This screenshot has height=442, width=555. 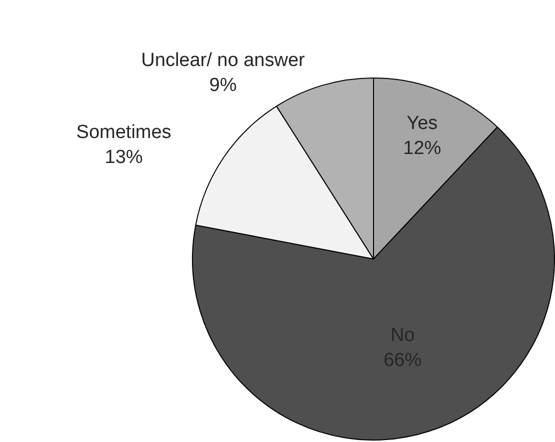 What do you see at coordinates (123, 157) in the screenshot?
I see `data-label: 13%` at bounding box center [123, 157].